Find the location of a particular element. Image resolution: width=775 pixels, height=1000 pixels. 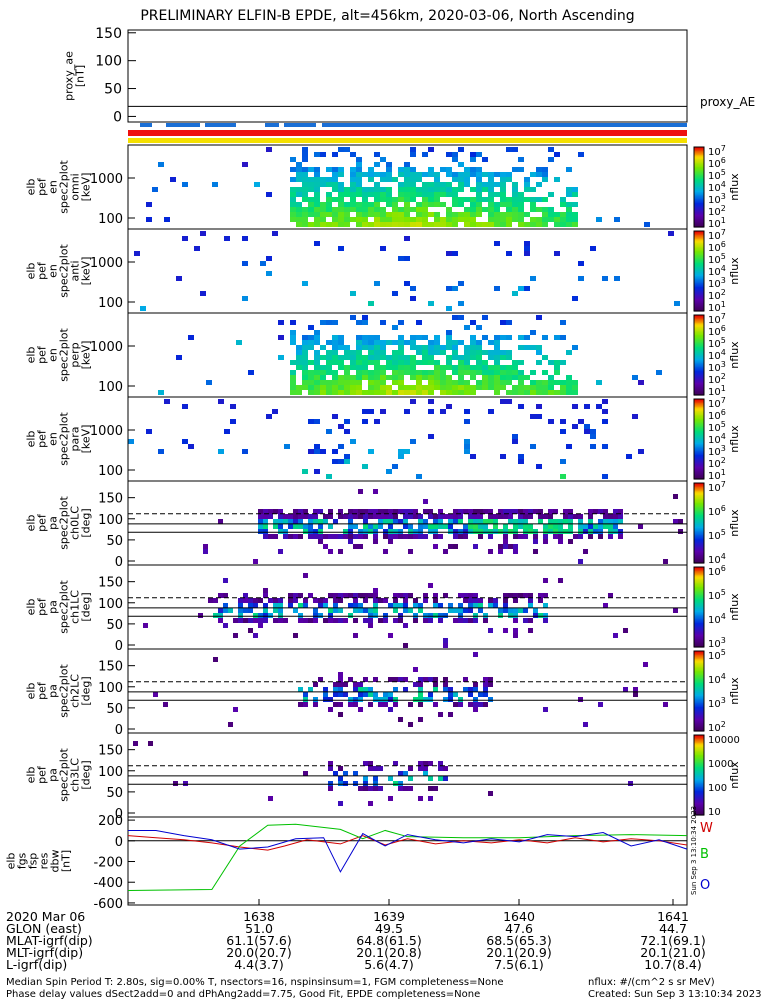

panel-frame is located at coordinates (407, 861).